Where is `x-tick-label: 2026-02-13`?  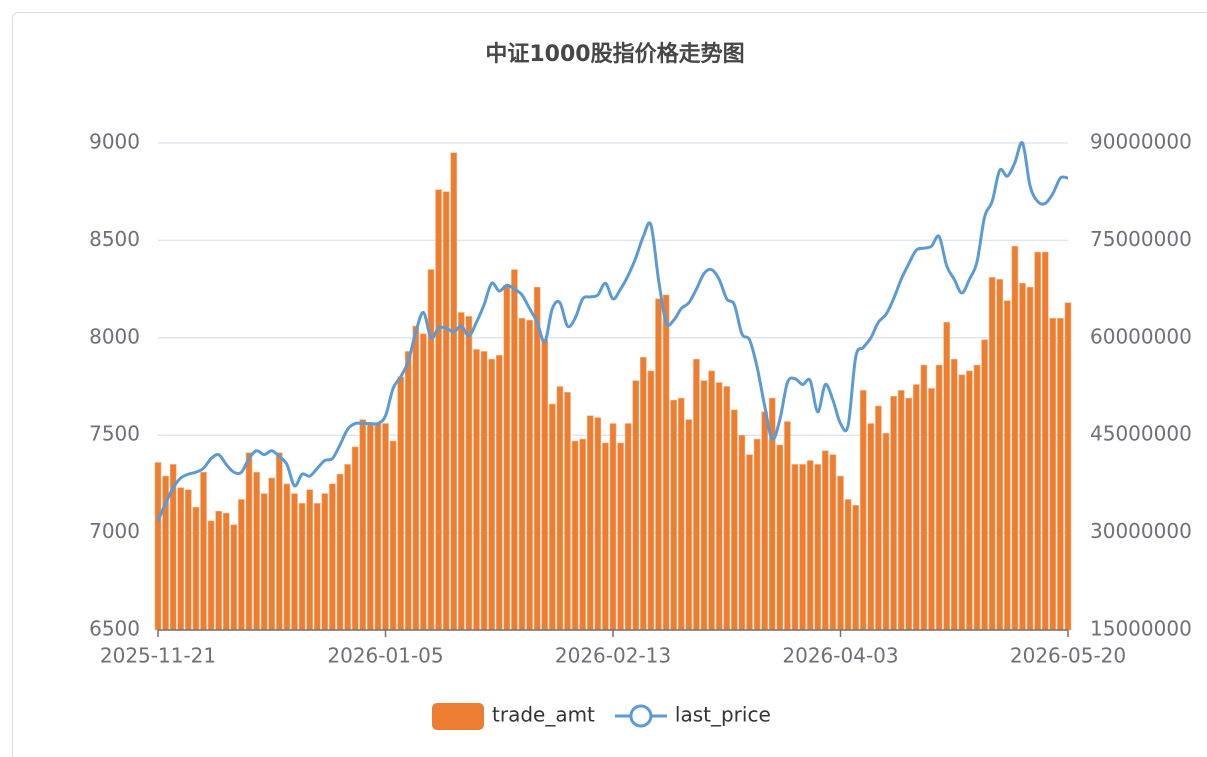 x-tick-label: 2026-02-13 is located at coordinates (613, 656).